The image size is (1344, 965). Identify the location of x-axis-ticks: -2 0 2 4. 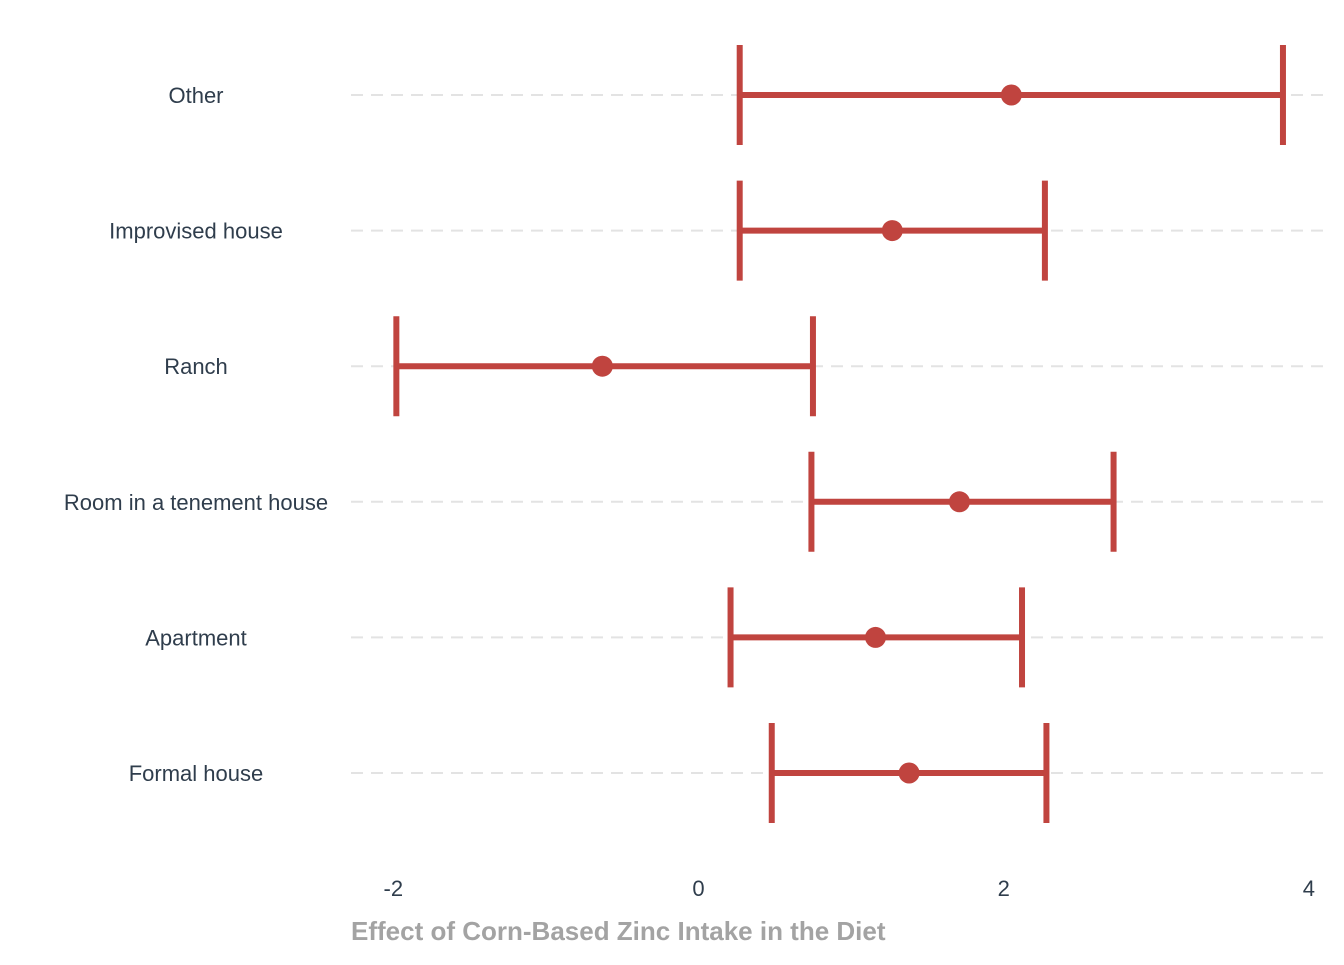
(850, 888).